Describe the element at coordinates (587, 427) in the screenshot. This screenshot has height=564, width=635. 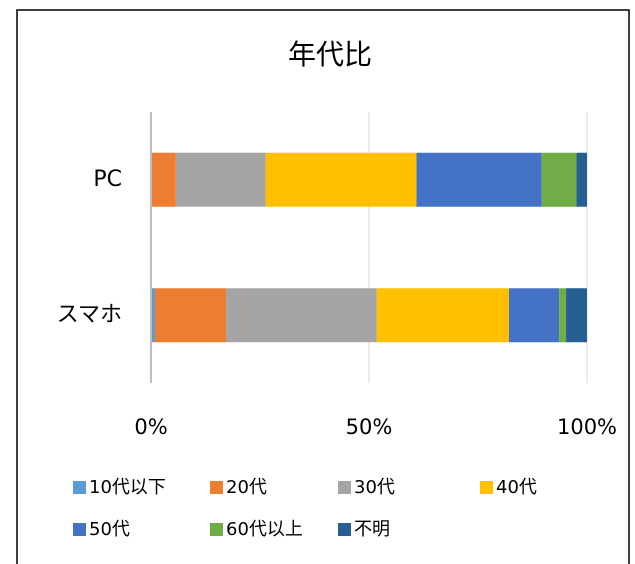
I see `x-tick-label: 100%` at that location.